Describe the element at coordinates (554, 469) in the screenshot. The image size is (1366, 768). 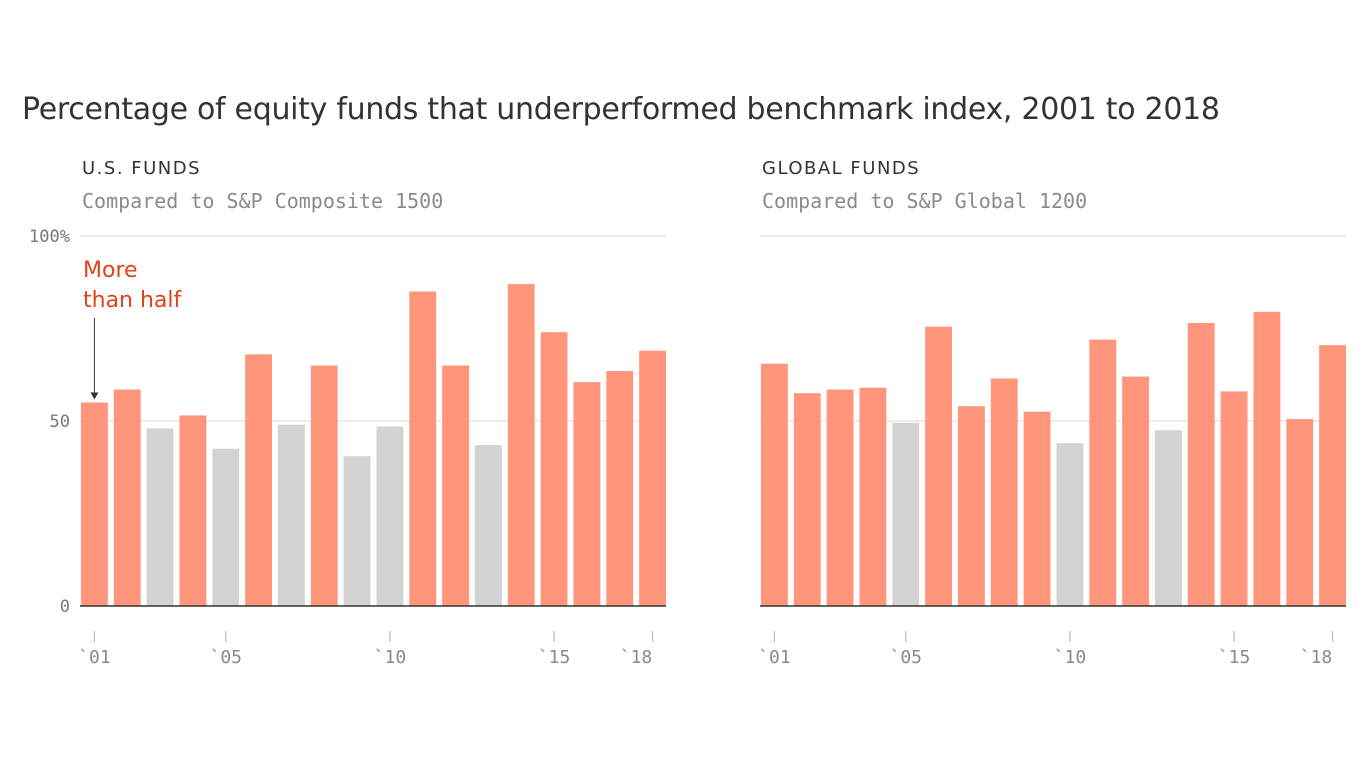
I see `us-bar-2015` at that location.